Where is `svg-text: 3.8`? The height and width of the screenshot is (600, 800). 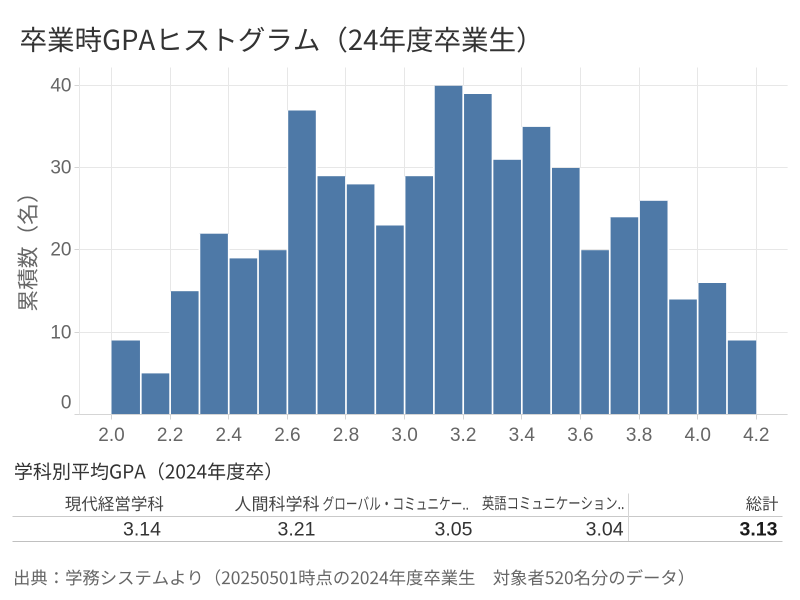 svg-text: 3.8 is located at coordinates (639, 435).